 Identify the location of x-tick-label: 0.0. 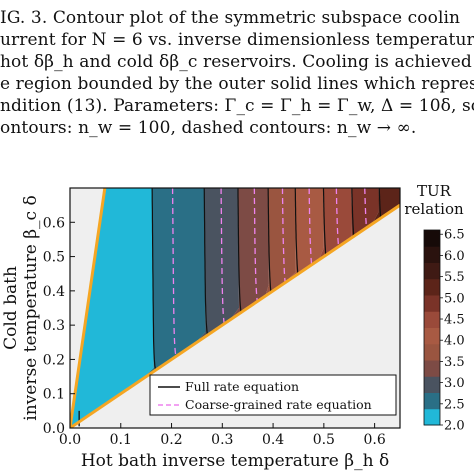
(70, 440).